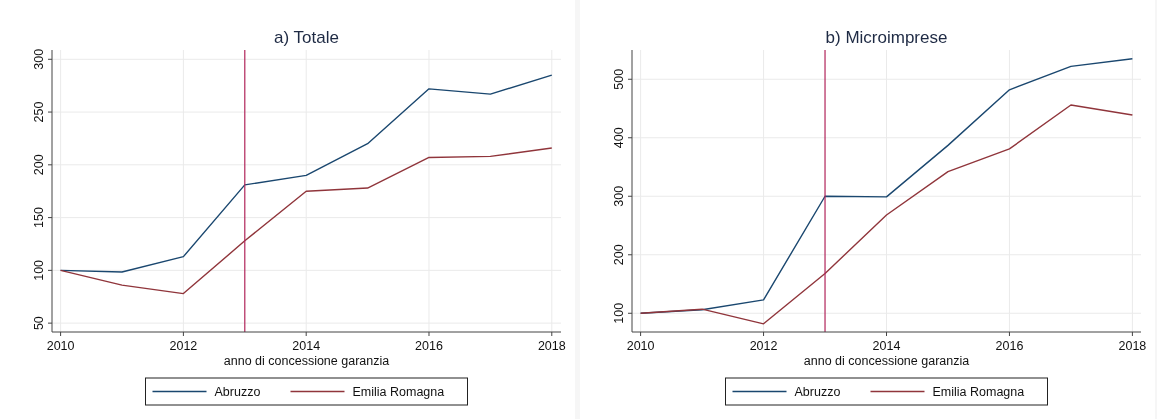 This screenshot has width=1157, height=419. Describe the element at coordinates (886, 37) in the screenshot. I see `chart-title: b) Microimprese` at that location.